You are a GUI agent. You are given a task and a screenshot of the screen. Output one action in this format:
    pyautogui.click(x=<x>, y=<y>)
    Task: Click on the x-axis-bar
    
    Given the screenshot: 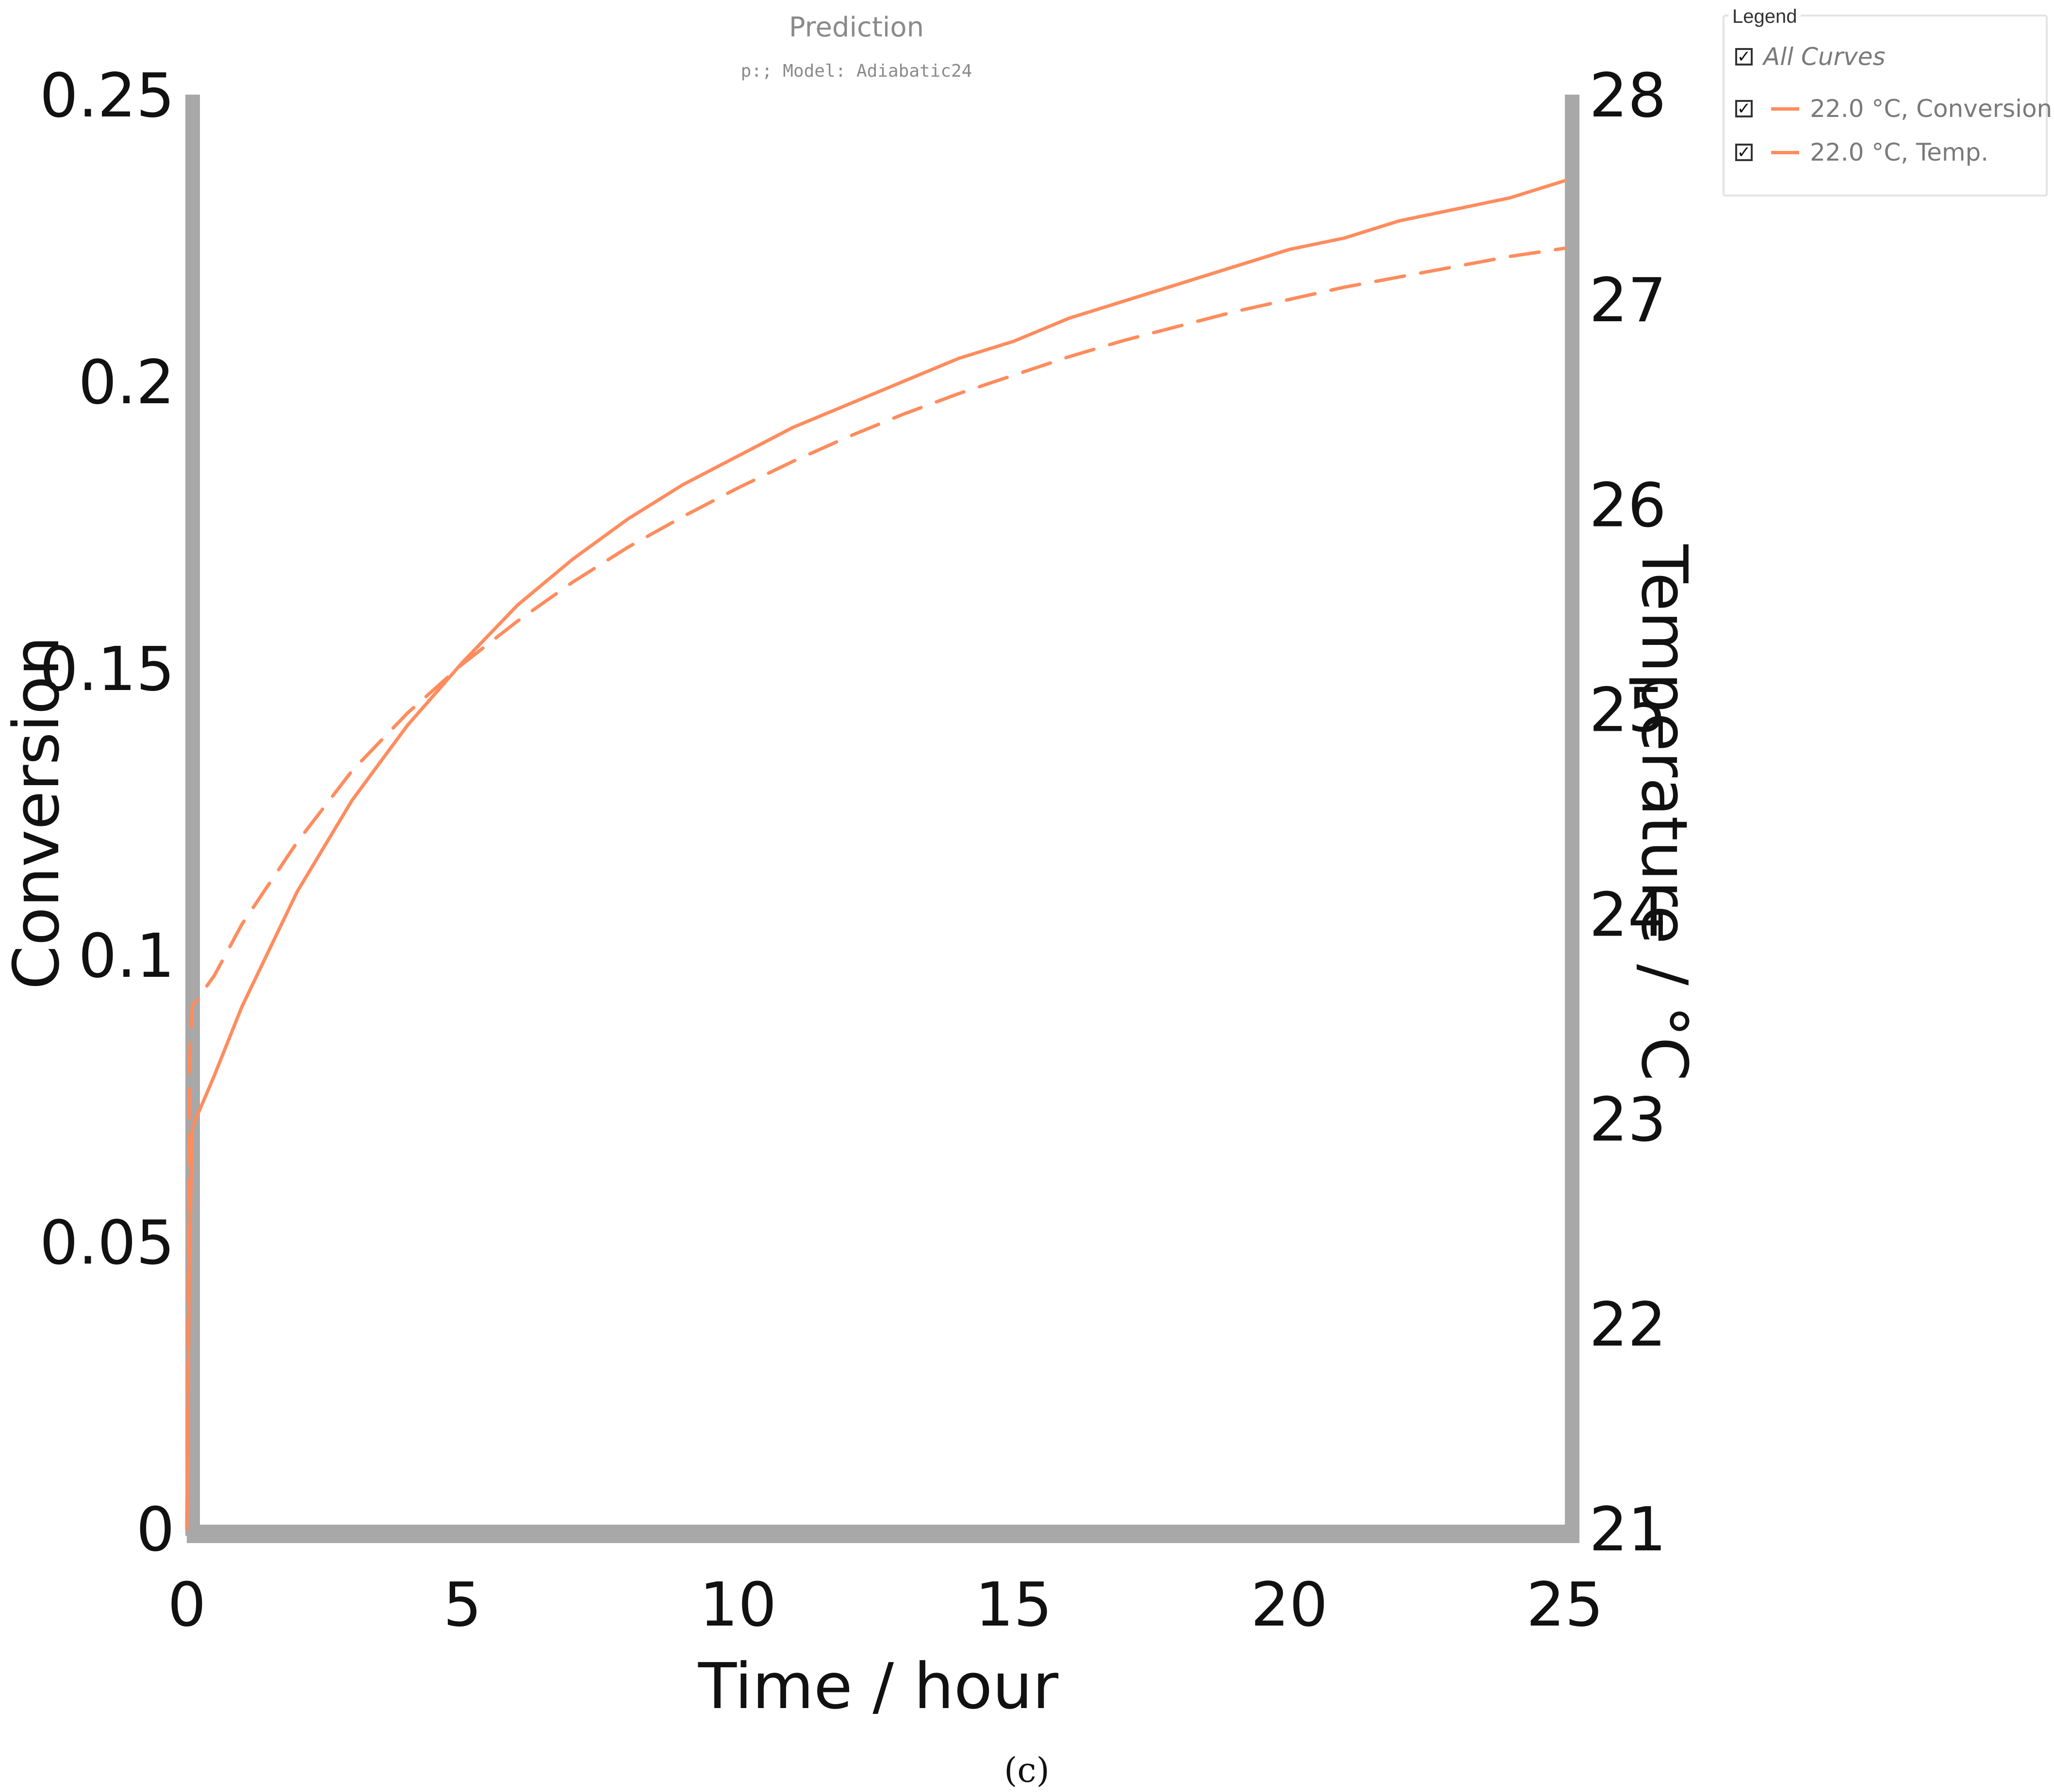 What is the action you would take?
    pyautogui.click(x=883, y=1534)
    